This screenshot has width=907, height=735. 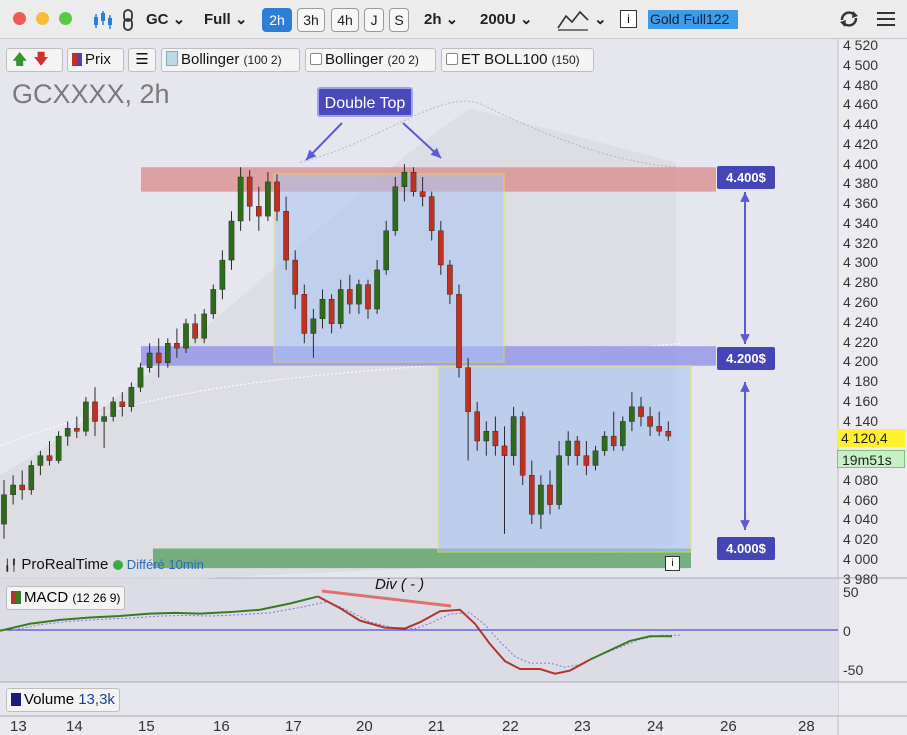 What do you see at coordinates (861, 45) in the screenshot?
I see `price-tick: 4 520` at bounding box center [861, 45].